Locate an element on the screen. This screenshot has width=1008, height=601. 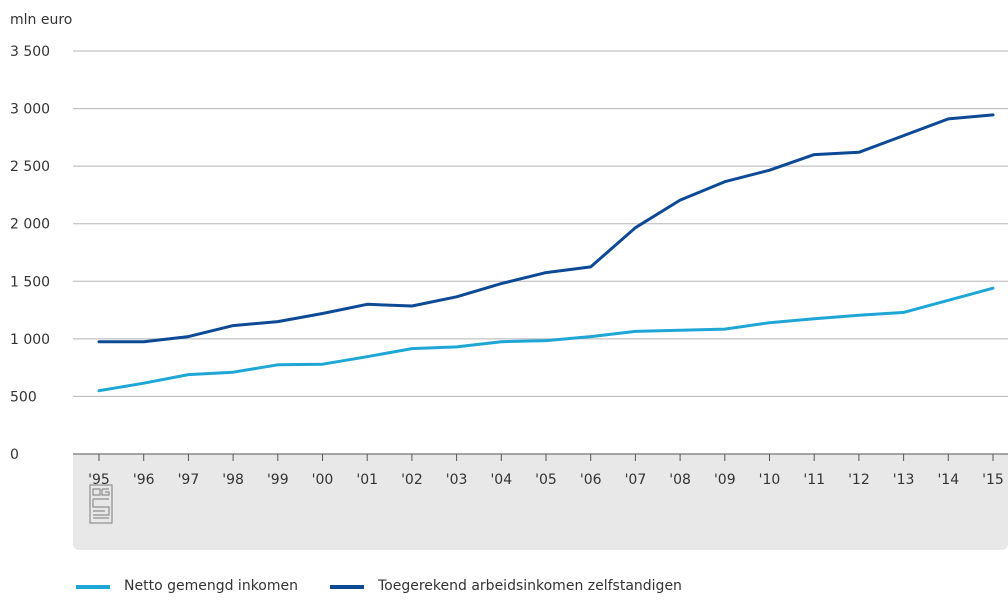
y-tick-label: 2 500 is located at coordinates (30, 167).